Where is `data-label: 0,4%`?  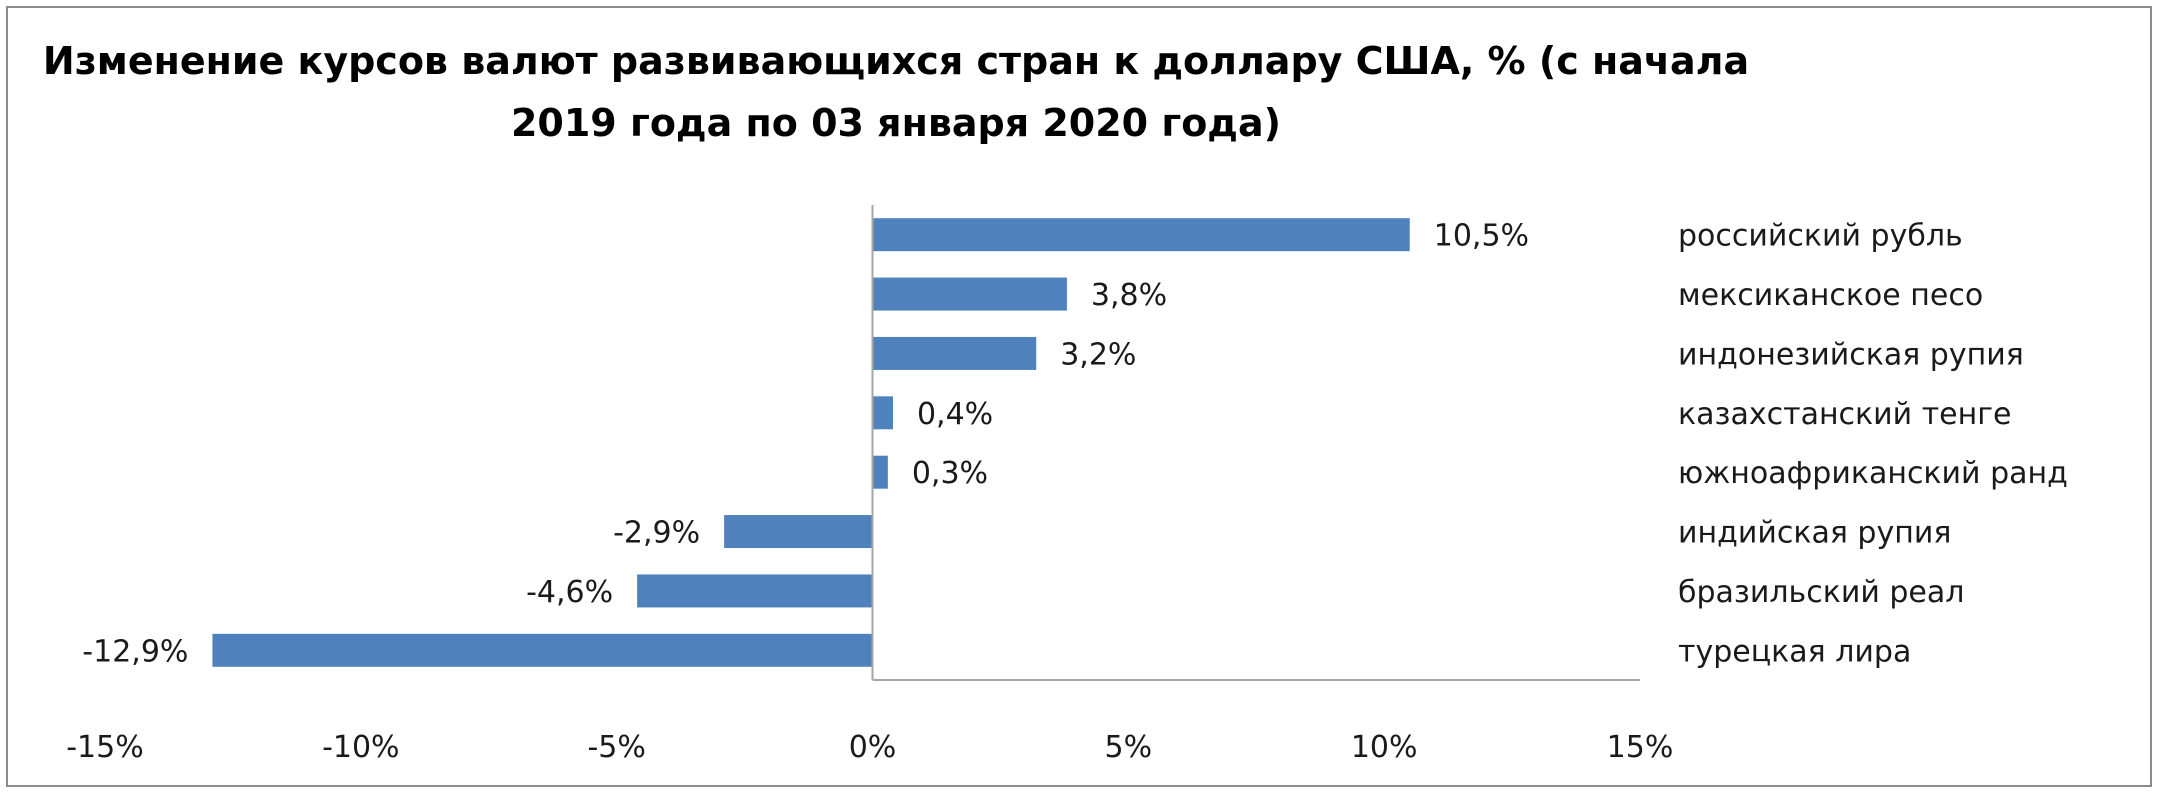 data-label: 0,4% is located at coordinates (955, 414).